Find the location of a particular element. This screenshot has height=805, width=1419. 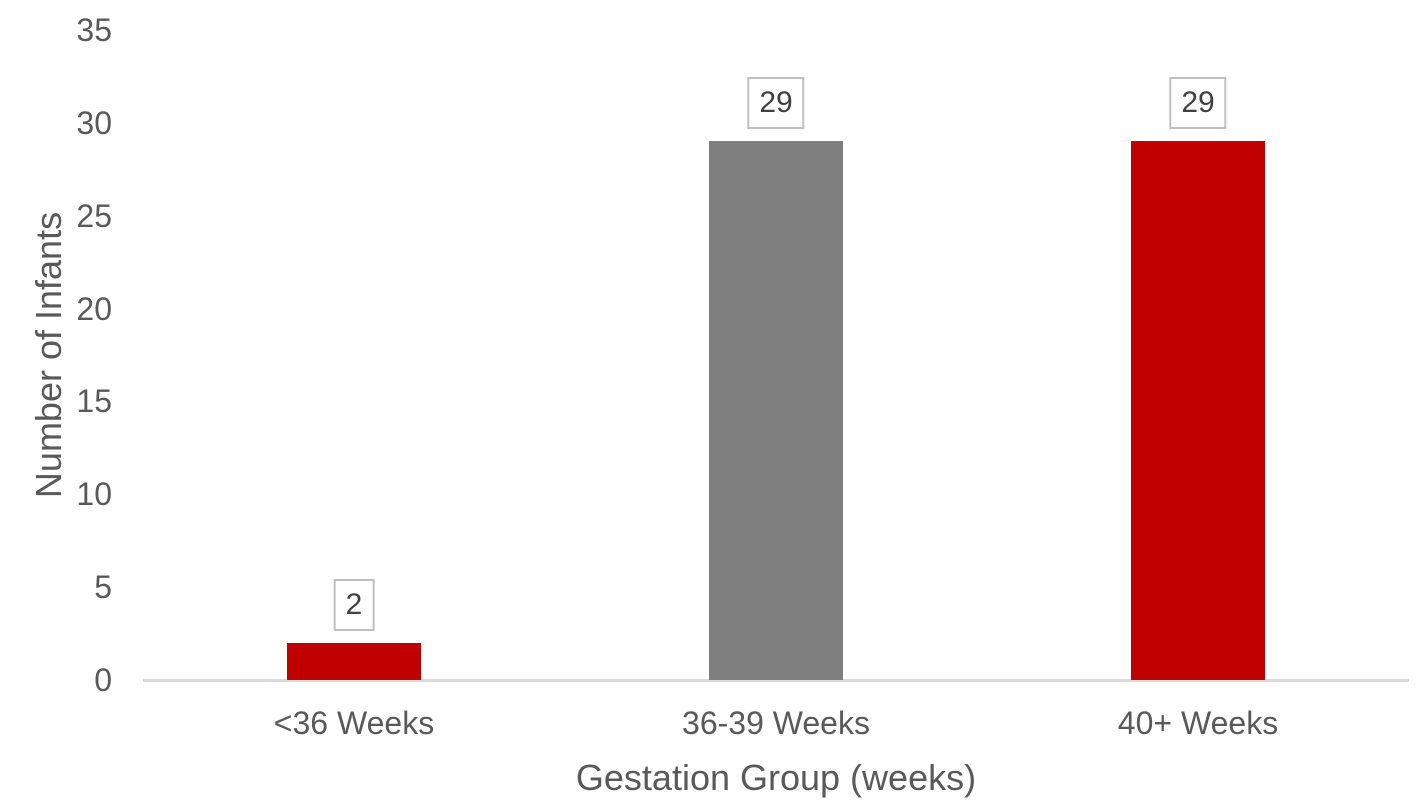

y-tick-label-35: 35 is located at coordinates (94, 30).